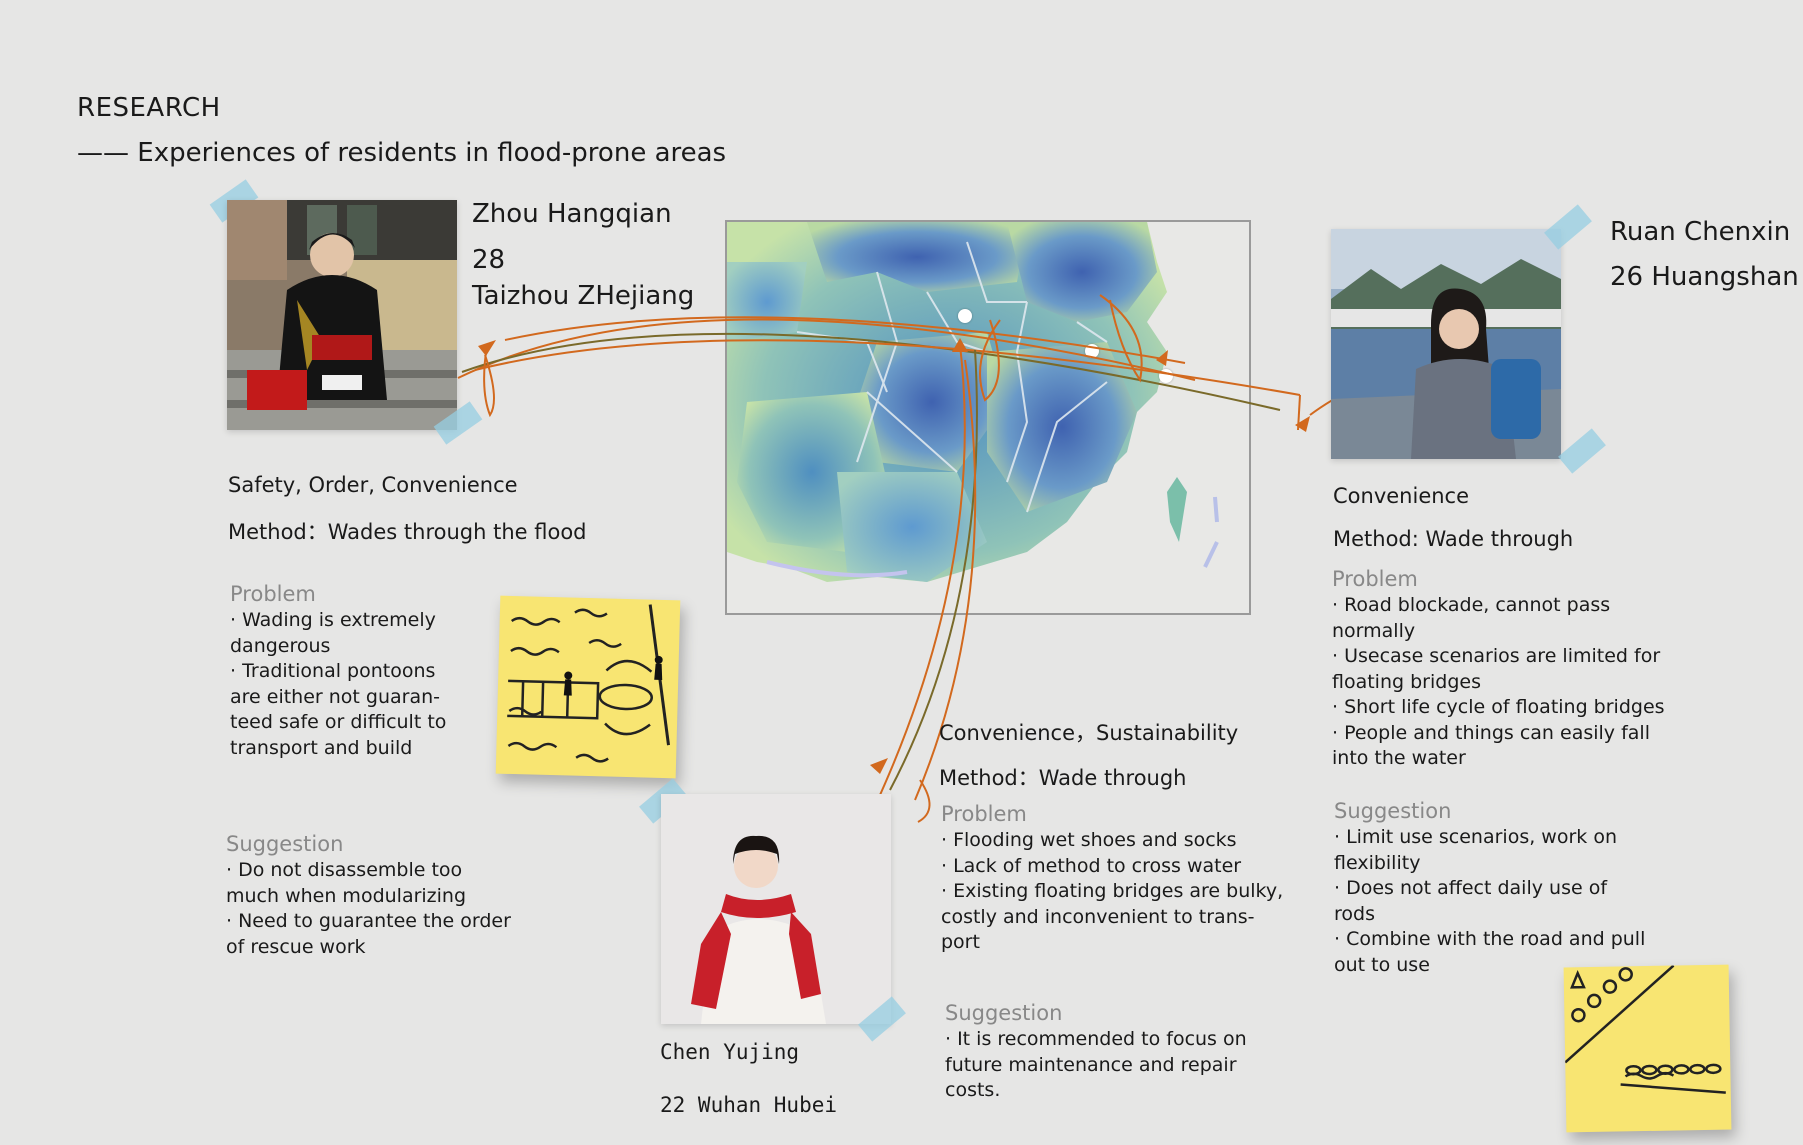 The image size is (1803, 1145). I want to click on list-item: much when modularizing, so click(346, 895).